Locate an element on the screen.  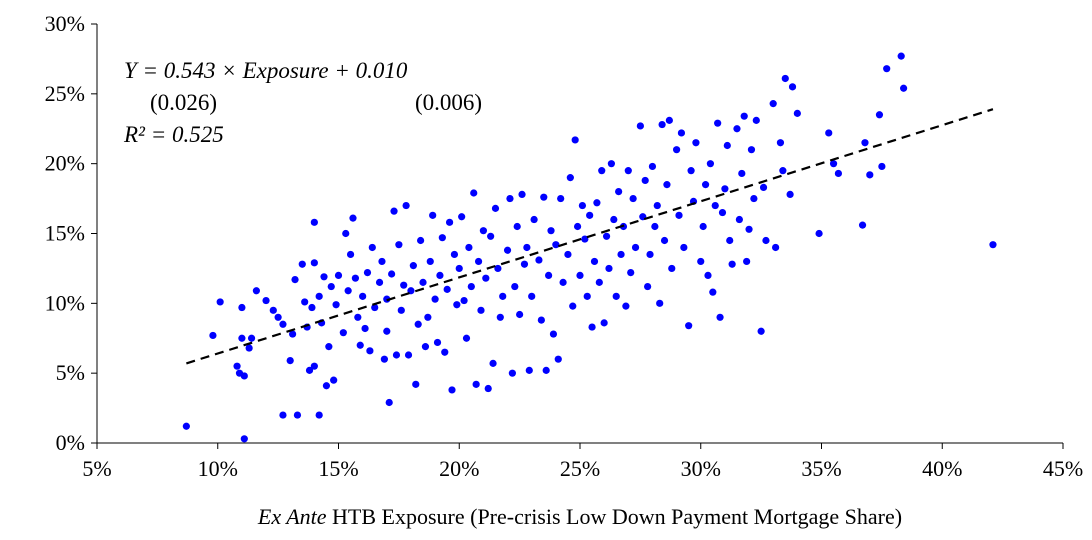
x-tick-label: 15% is located at coordinates (338, 468).